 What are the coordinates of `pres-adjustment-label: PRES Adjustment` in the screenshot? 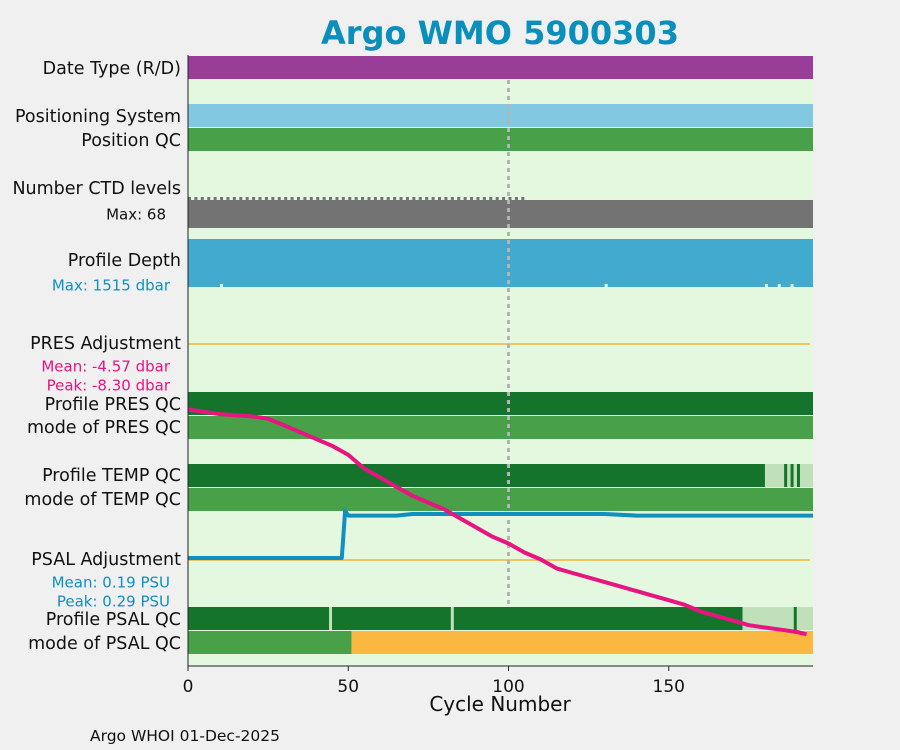 It's located at (105, 344).